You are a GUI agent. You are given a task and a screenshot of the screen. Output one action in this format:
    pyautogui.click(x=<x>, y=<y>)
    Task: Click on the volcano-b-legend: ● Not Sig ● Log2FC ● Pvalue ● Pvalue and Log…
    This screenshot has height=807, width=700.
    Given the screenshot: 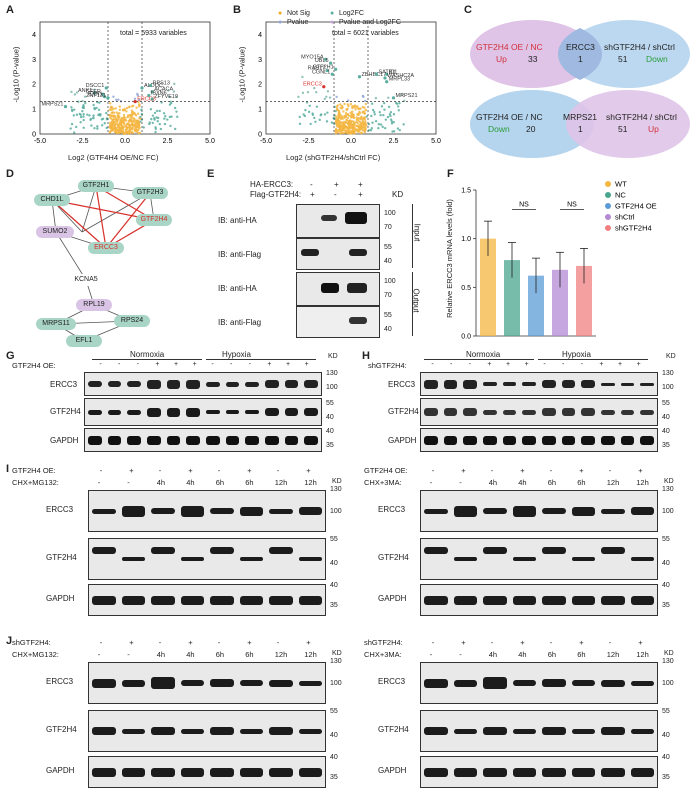 What is the action you would take?
    pyautogui.click(x=339, y=18)
    